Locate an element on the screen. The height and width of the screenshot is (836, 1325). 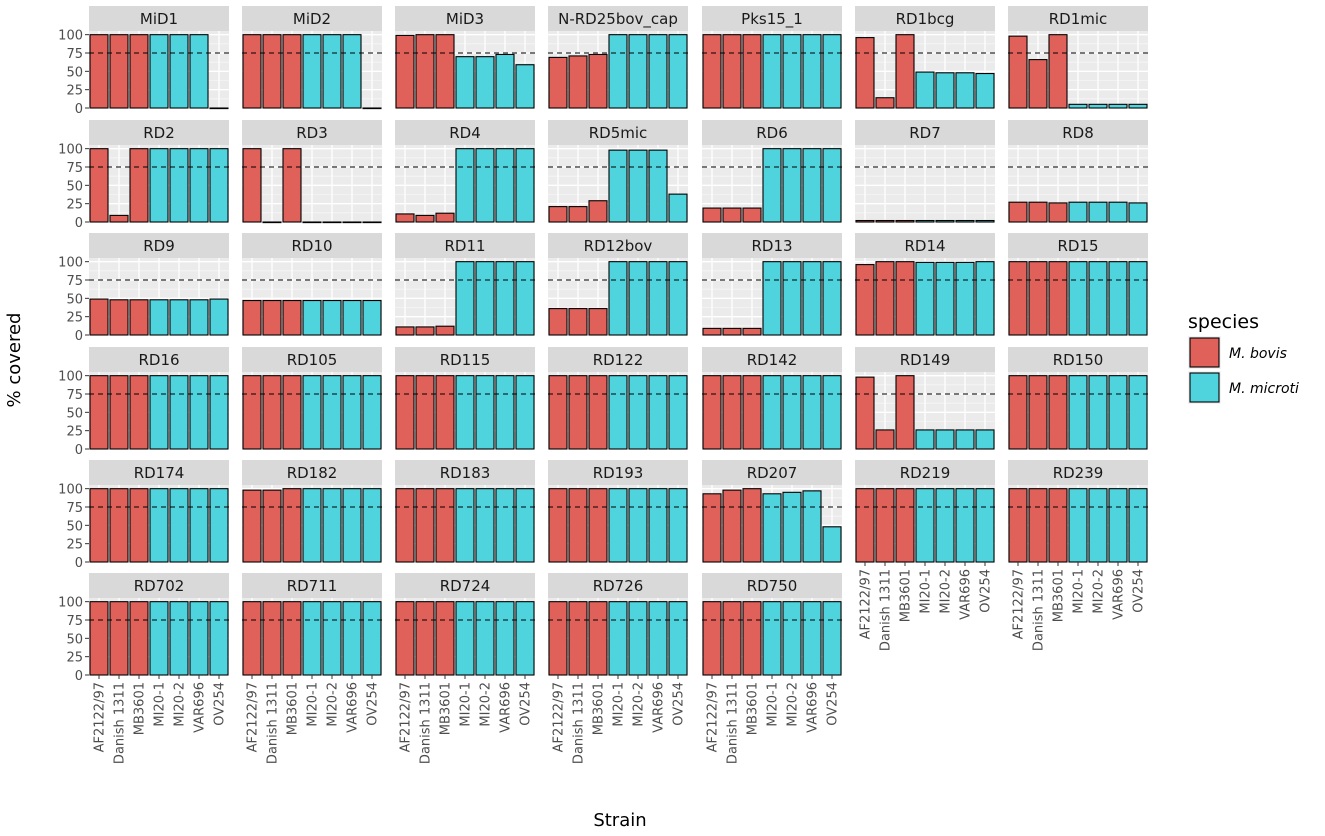
facet-strip-label: Pks15_1 is located at coordinates (772, 19).